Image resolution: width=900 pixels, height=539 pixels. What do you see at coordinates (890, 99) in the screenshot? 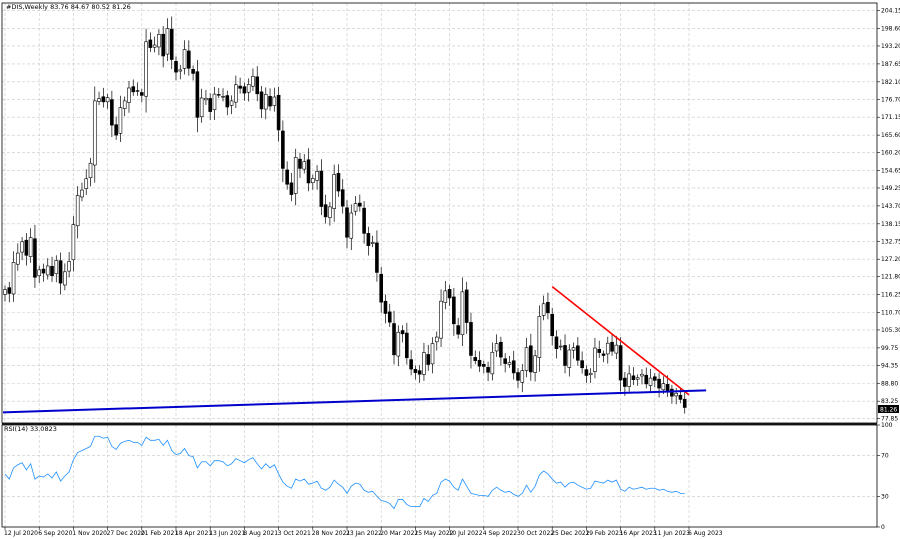
I see `price-tick-label: 176.70` at bounding box center [890, 99].